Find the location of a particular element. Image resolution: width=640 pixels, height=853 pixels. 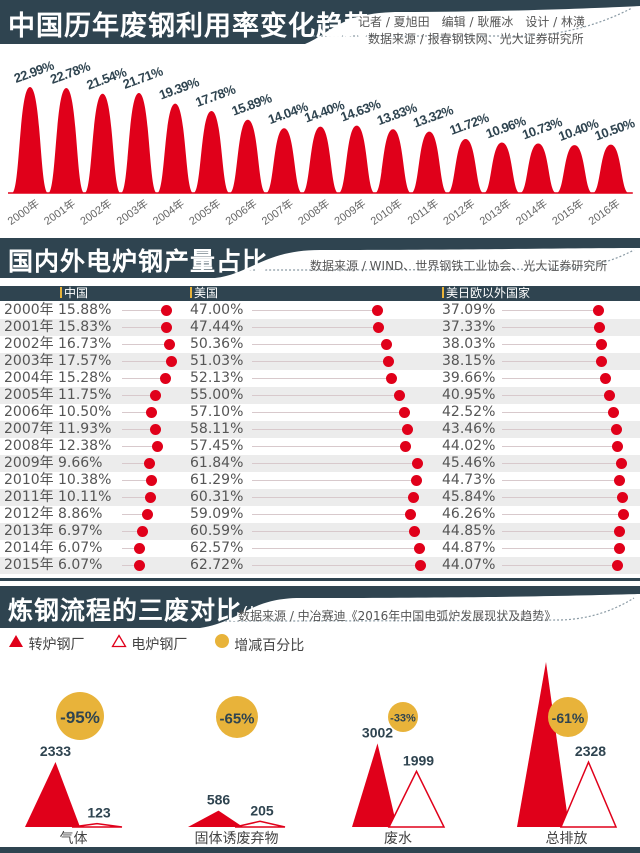

category-label: 固体诱废弃物 is located at coordinates (237, 837).